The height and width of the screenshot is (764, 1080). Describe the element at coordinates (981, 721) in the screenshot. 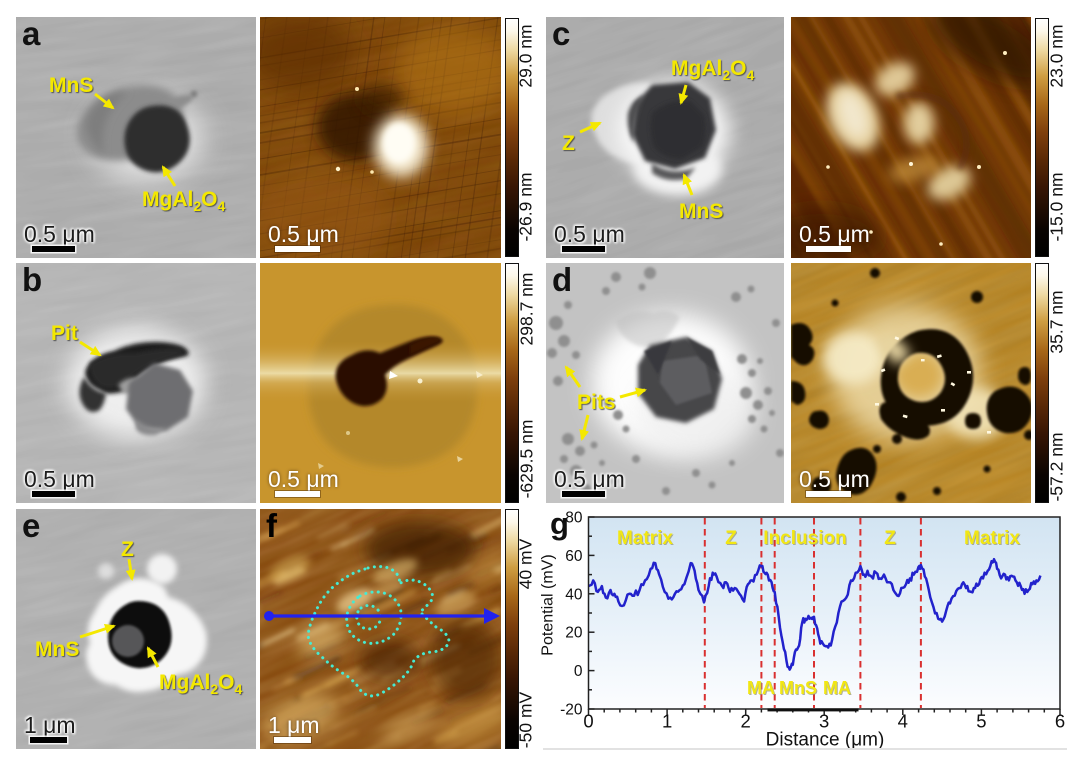

I see `svg-text: 5` at that location.